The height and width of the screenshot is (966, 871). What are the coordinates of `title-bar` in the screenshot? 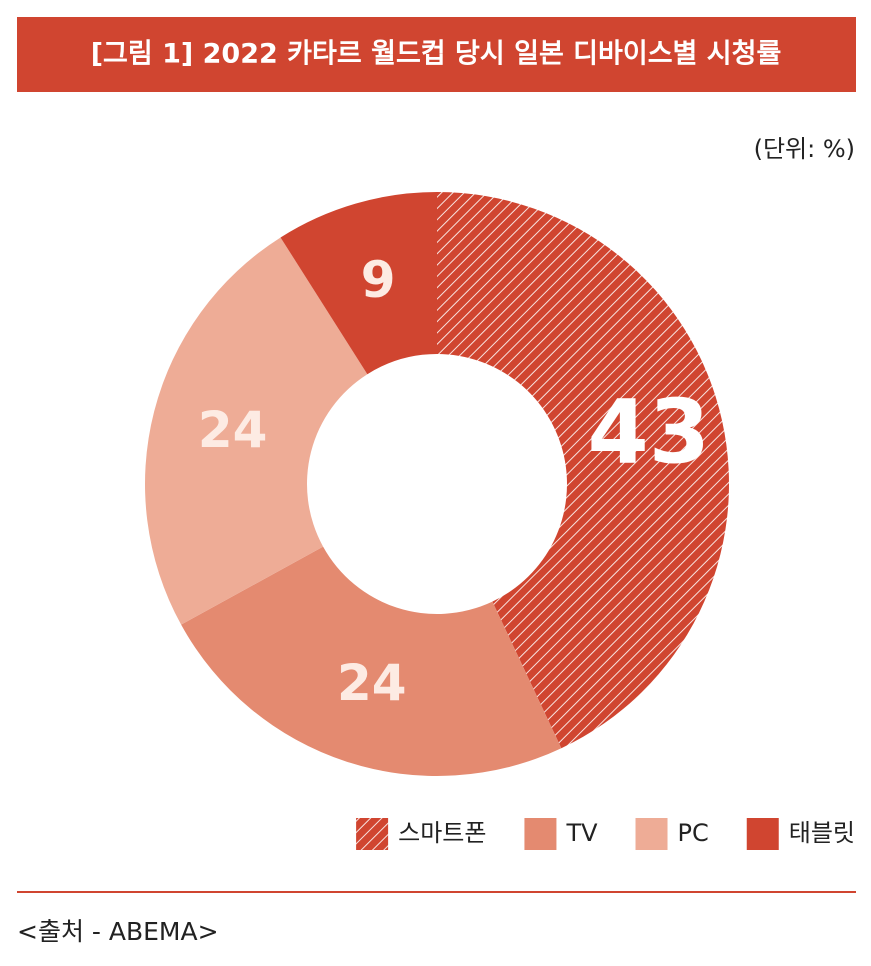 It's located at (436, 54).